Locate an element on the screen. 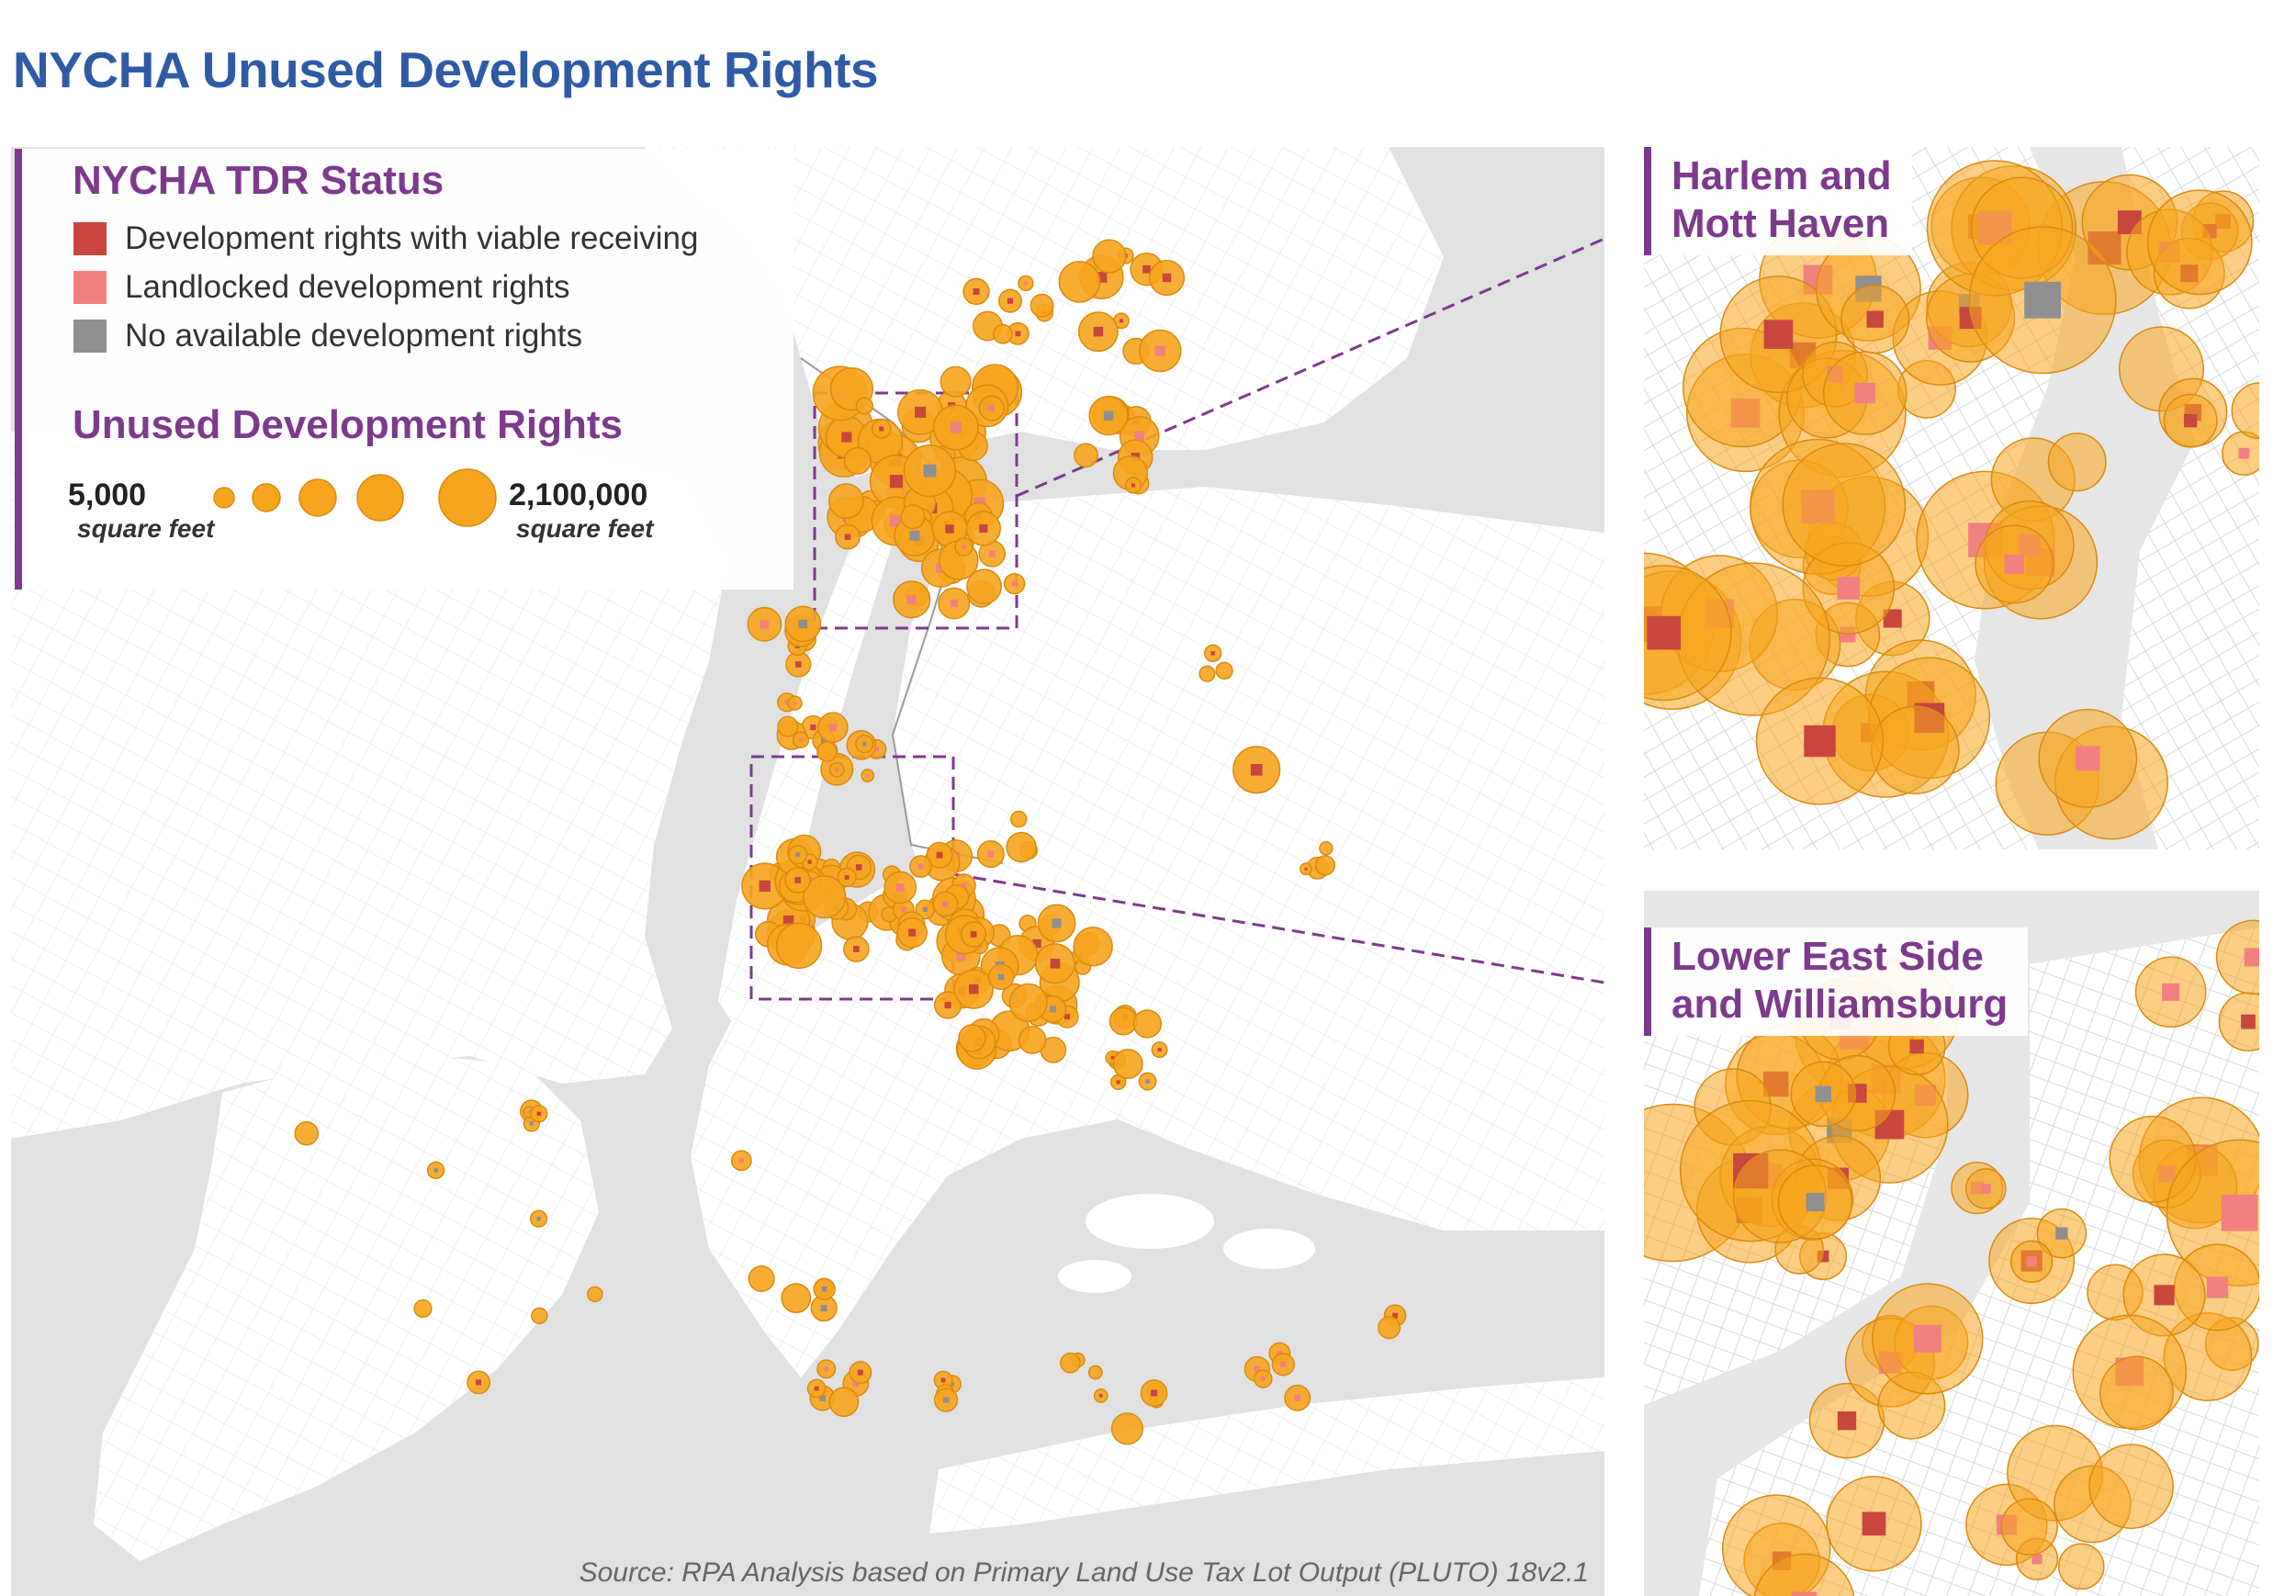 The height and width of the screenshot is (1596, 2296). inset-label-line: Harlem and is located at coordinates (1782, 175).